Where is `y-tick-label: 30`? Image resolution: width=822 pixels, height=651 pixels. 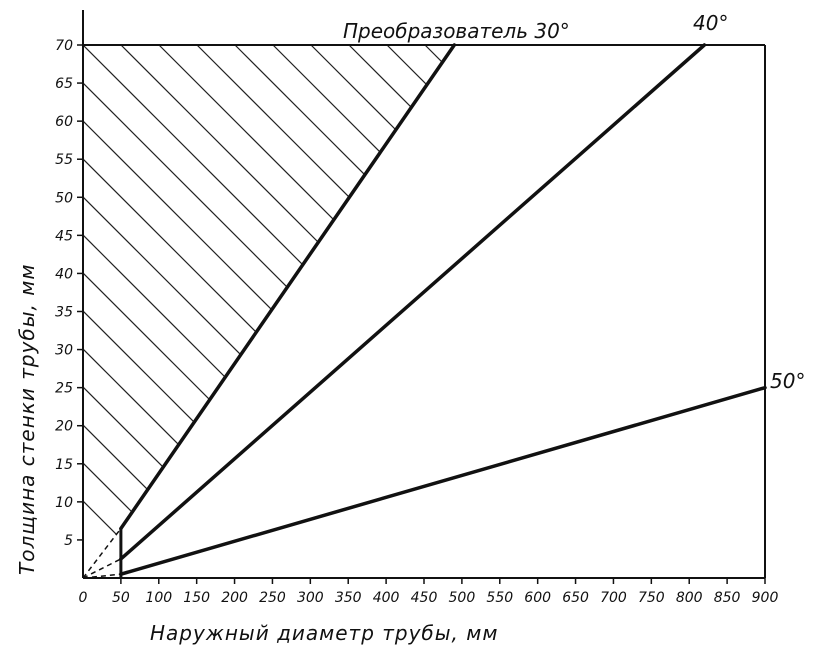 y-tick-label: 30 is located at coordinates (64, 351).